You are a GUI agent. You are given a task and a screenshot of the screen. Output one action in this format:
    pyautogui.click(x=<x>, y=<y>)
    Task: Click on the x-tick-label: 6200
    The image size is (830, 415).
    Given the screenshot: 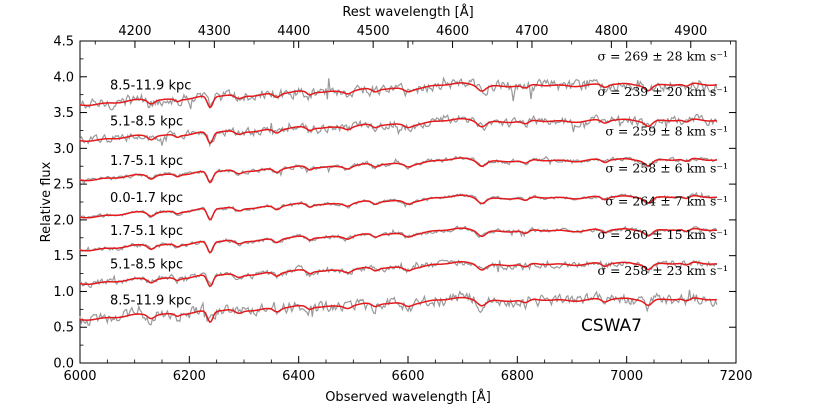 What is the action you would take?
    pyautogui.click(x=189, y=376)
    